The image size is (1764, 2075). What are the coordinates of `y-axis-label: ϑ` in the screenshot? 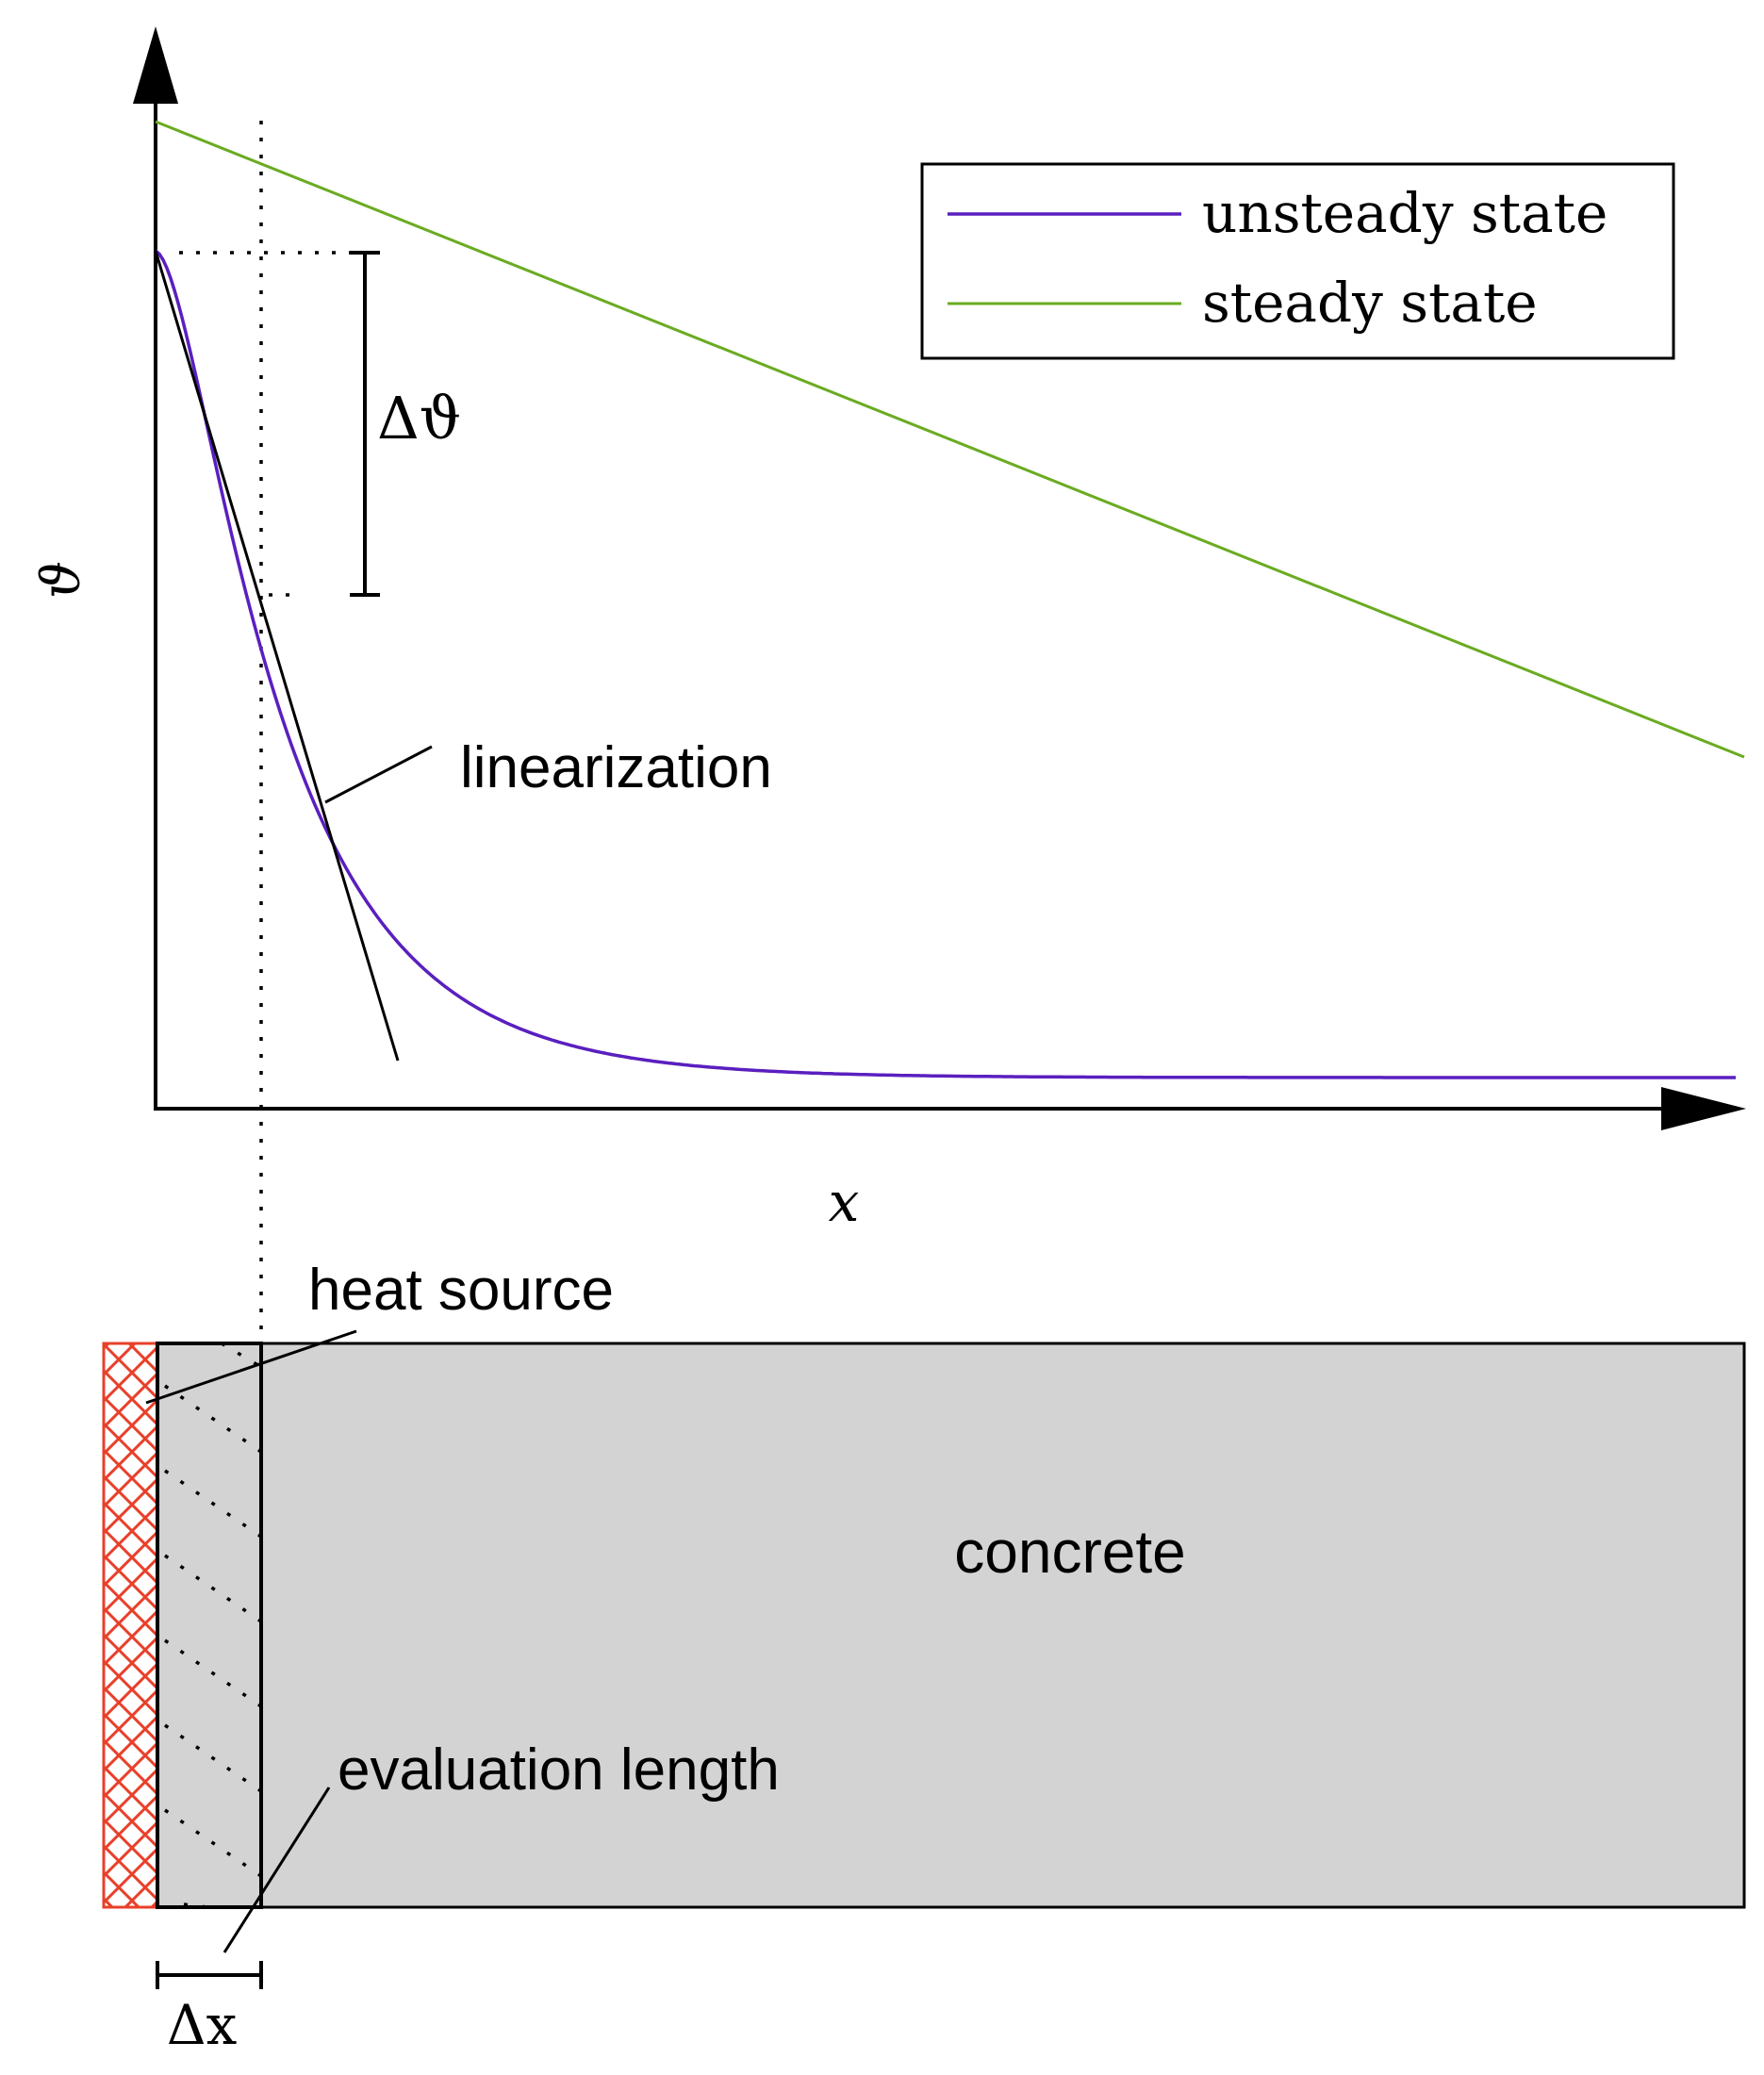 It's located at (62, 580).